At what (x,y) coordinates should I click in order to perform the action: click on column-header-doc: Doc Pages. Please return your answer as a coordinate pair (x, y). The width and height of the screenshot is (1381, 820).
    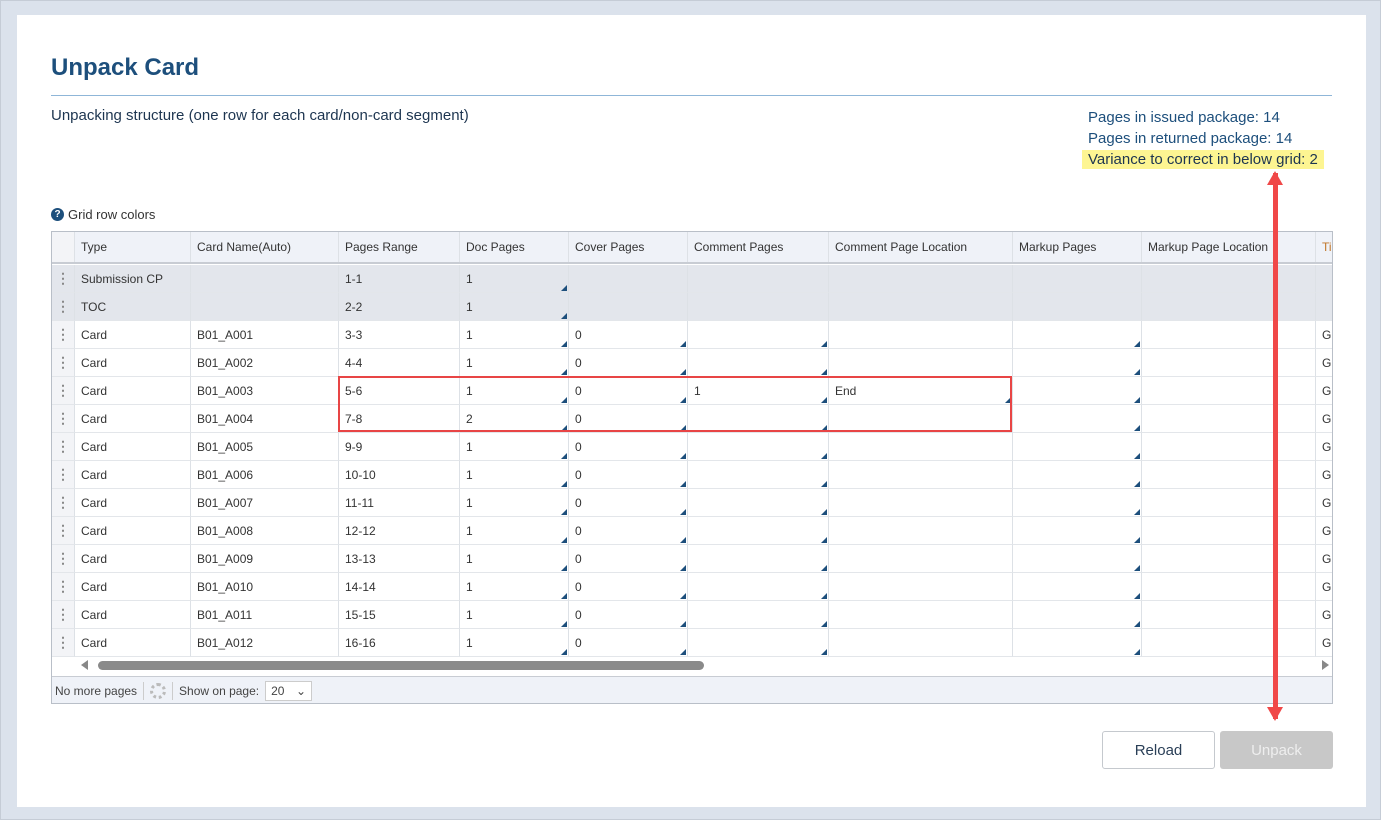
    Looking at the image, I should click on (514, 247).